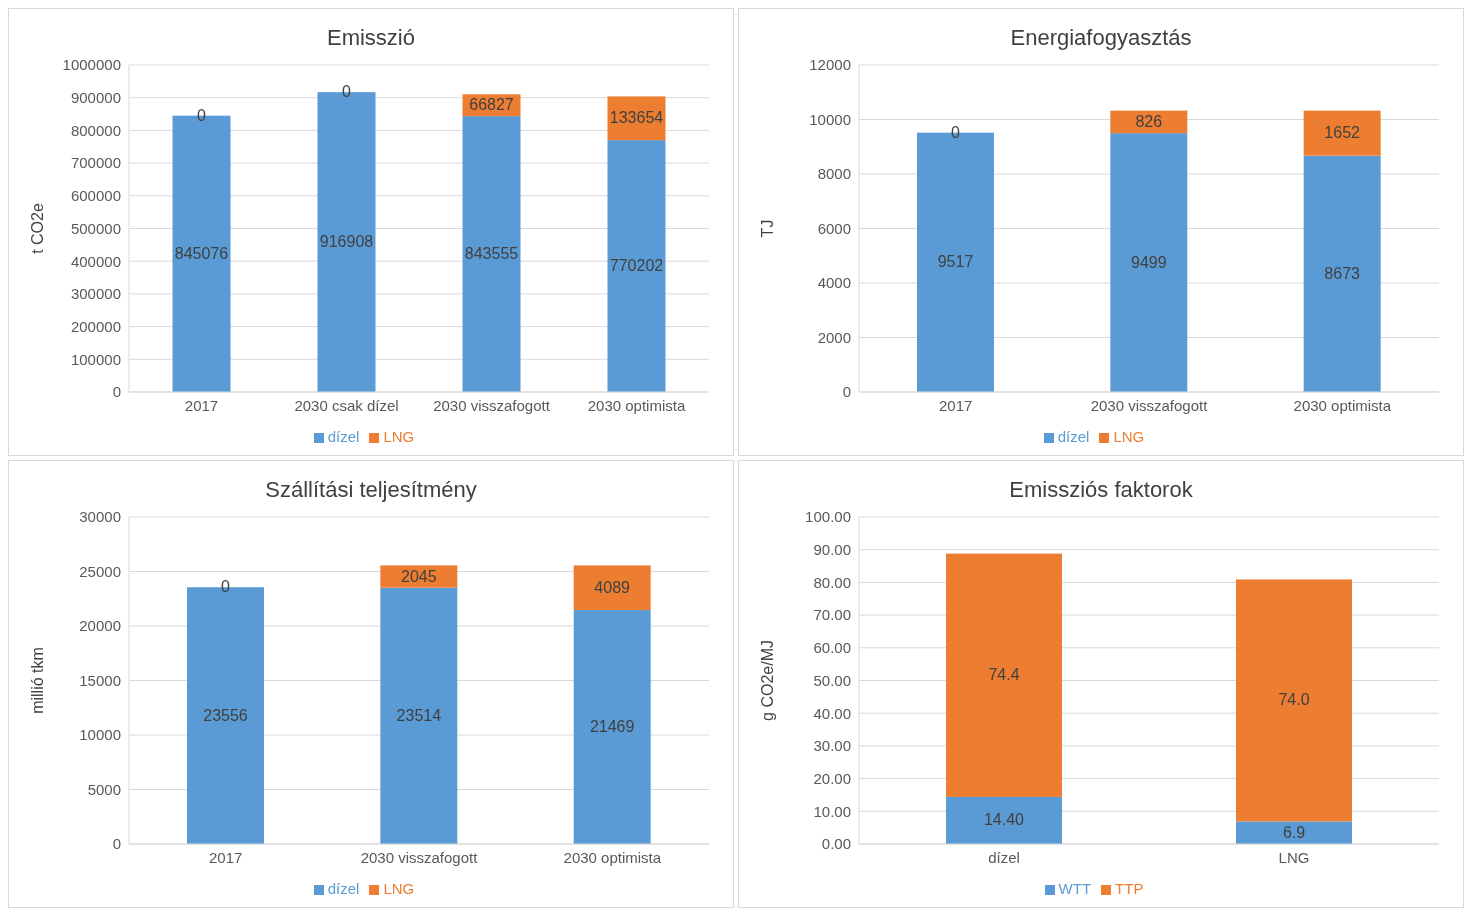  I want to click on y-tick-label: 15000, so click(100, 680).